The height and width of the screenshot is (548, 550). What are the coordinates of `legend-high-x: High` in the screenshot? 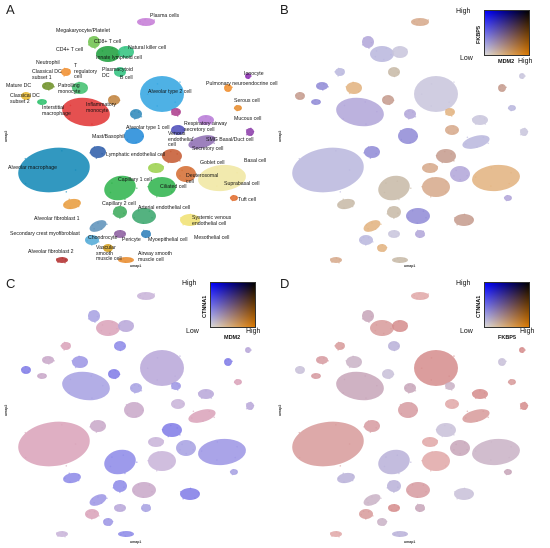 It's located at (253, 331).